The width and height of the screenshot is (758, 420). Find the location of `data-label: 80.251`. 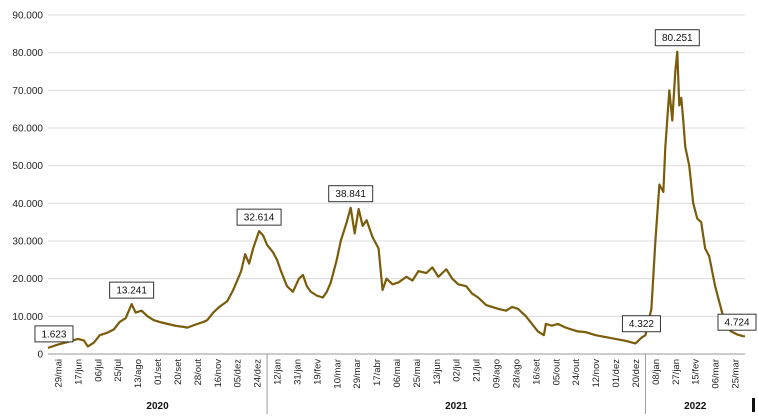

data-label: 80.251 is located at coordinates (677, 38).